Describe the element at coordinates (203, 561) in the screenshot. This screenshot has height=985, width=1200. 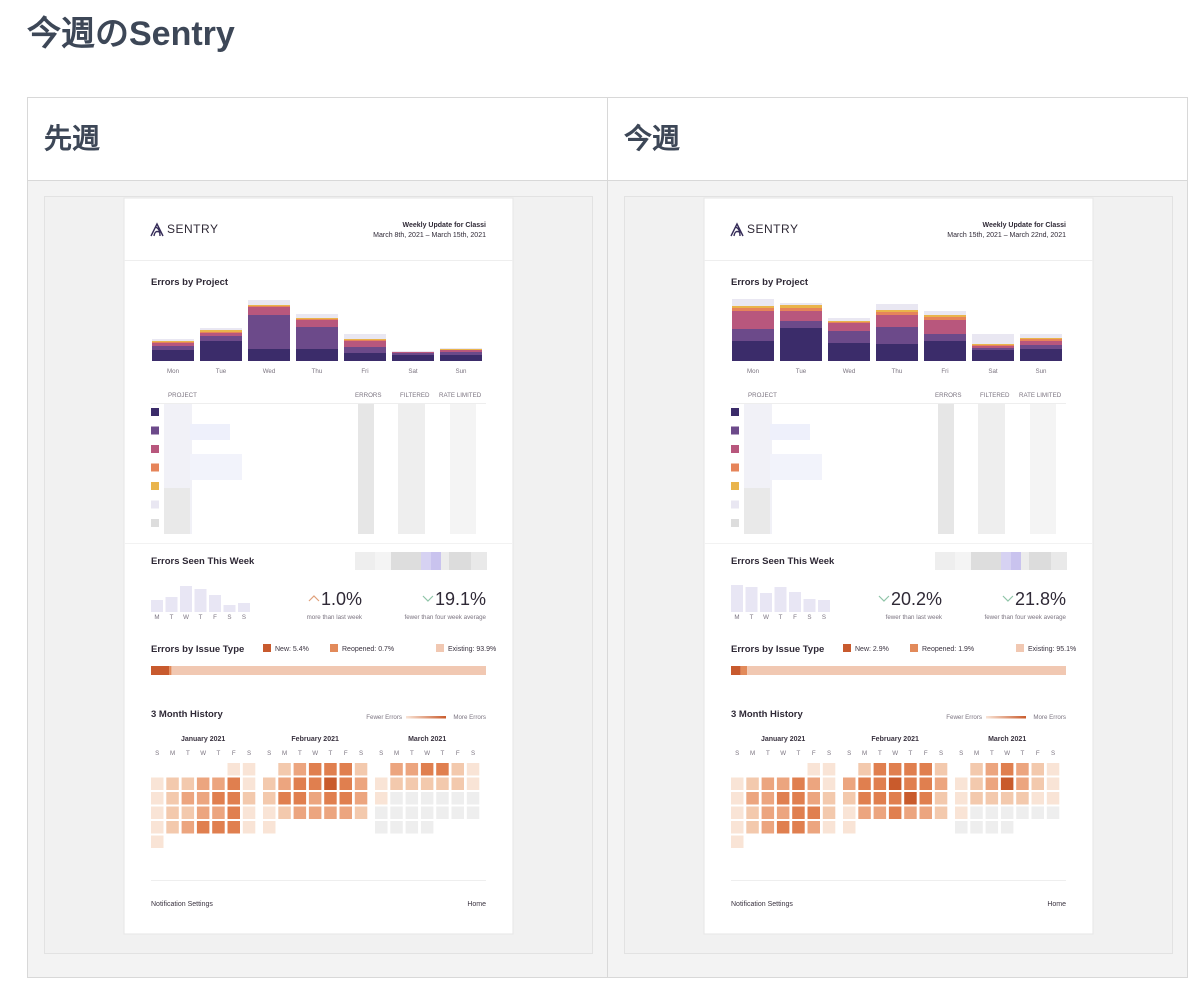
I see `section-title: Errors Seen This Week` at that location.